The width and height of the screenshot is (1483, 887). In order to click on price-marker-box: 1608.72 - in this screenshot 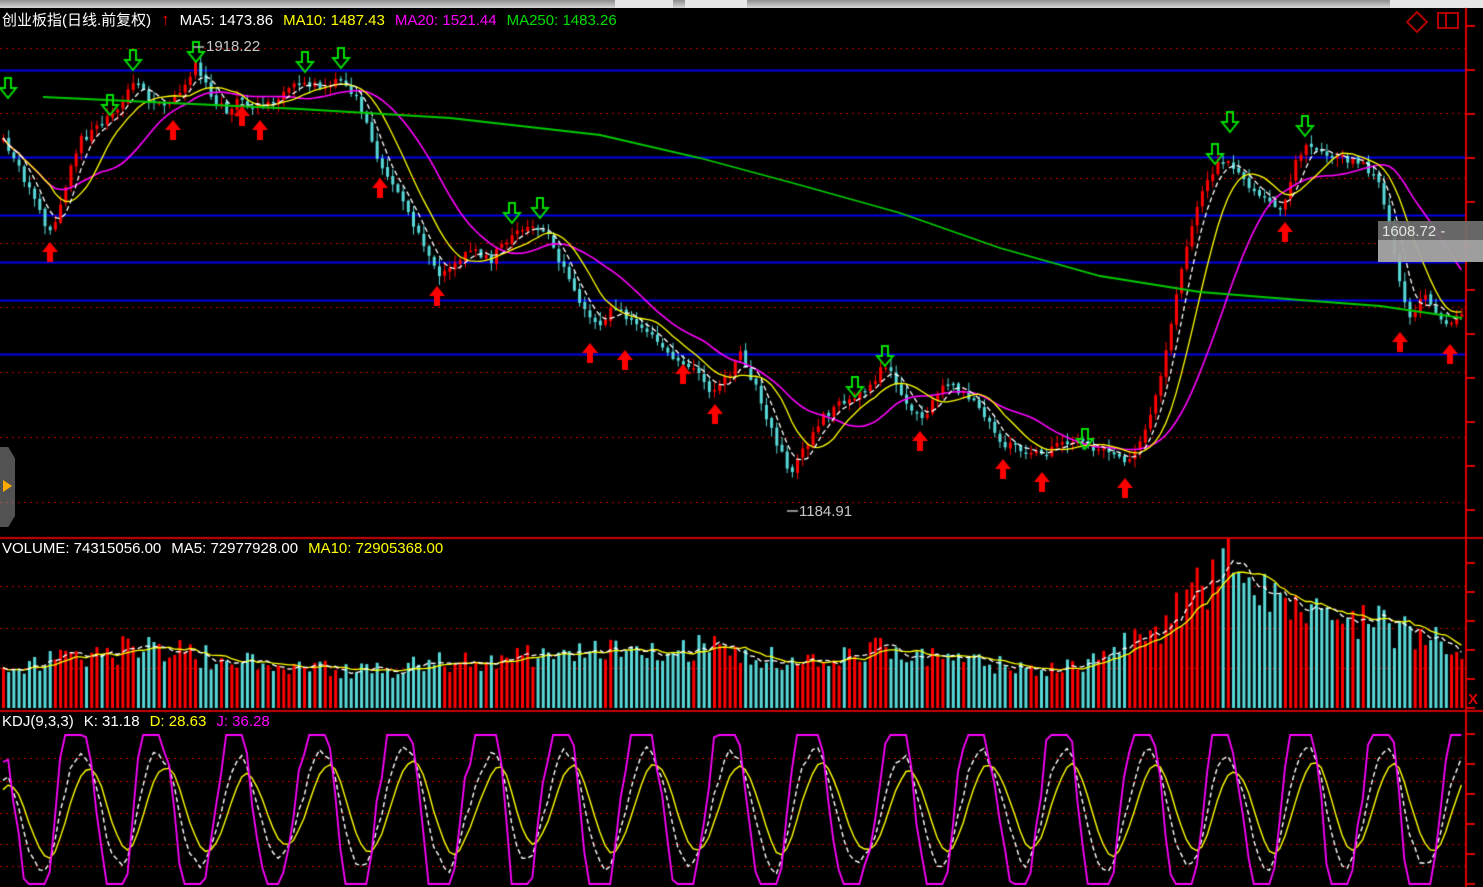, I will do `click(1430, 241)`.